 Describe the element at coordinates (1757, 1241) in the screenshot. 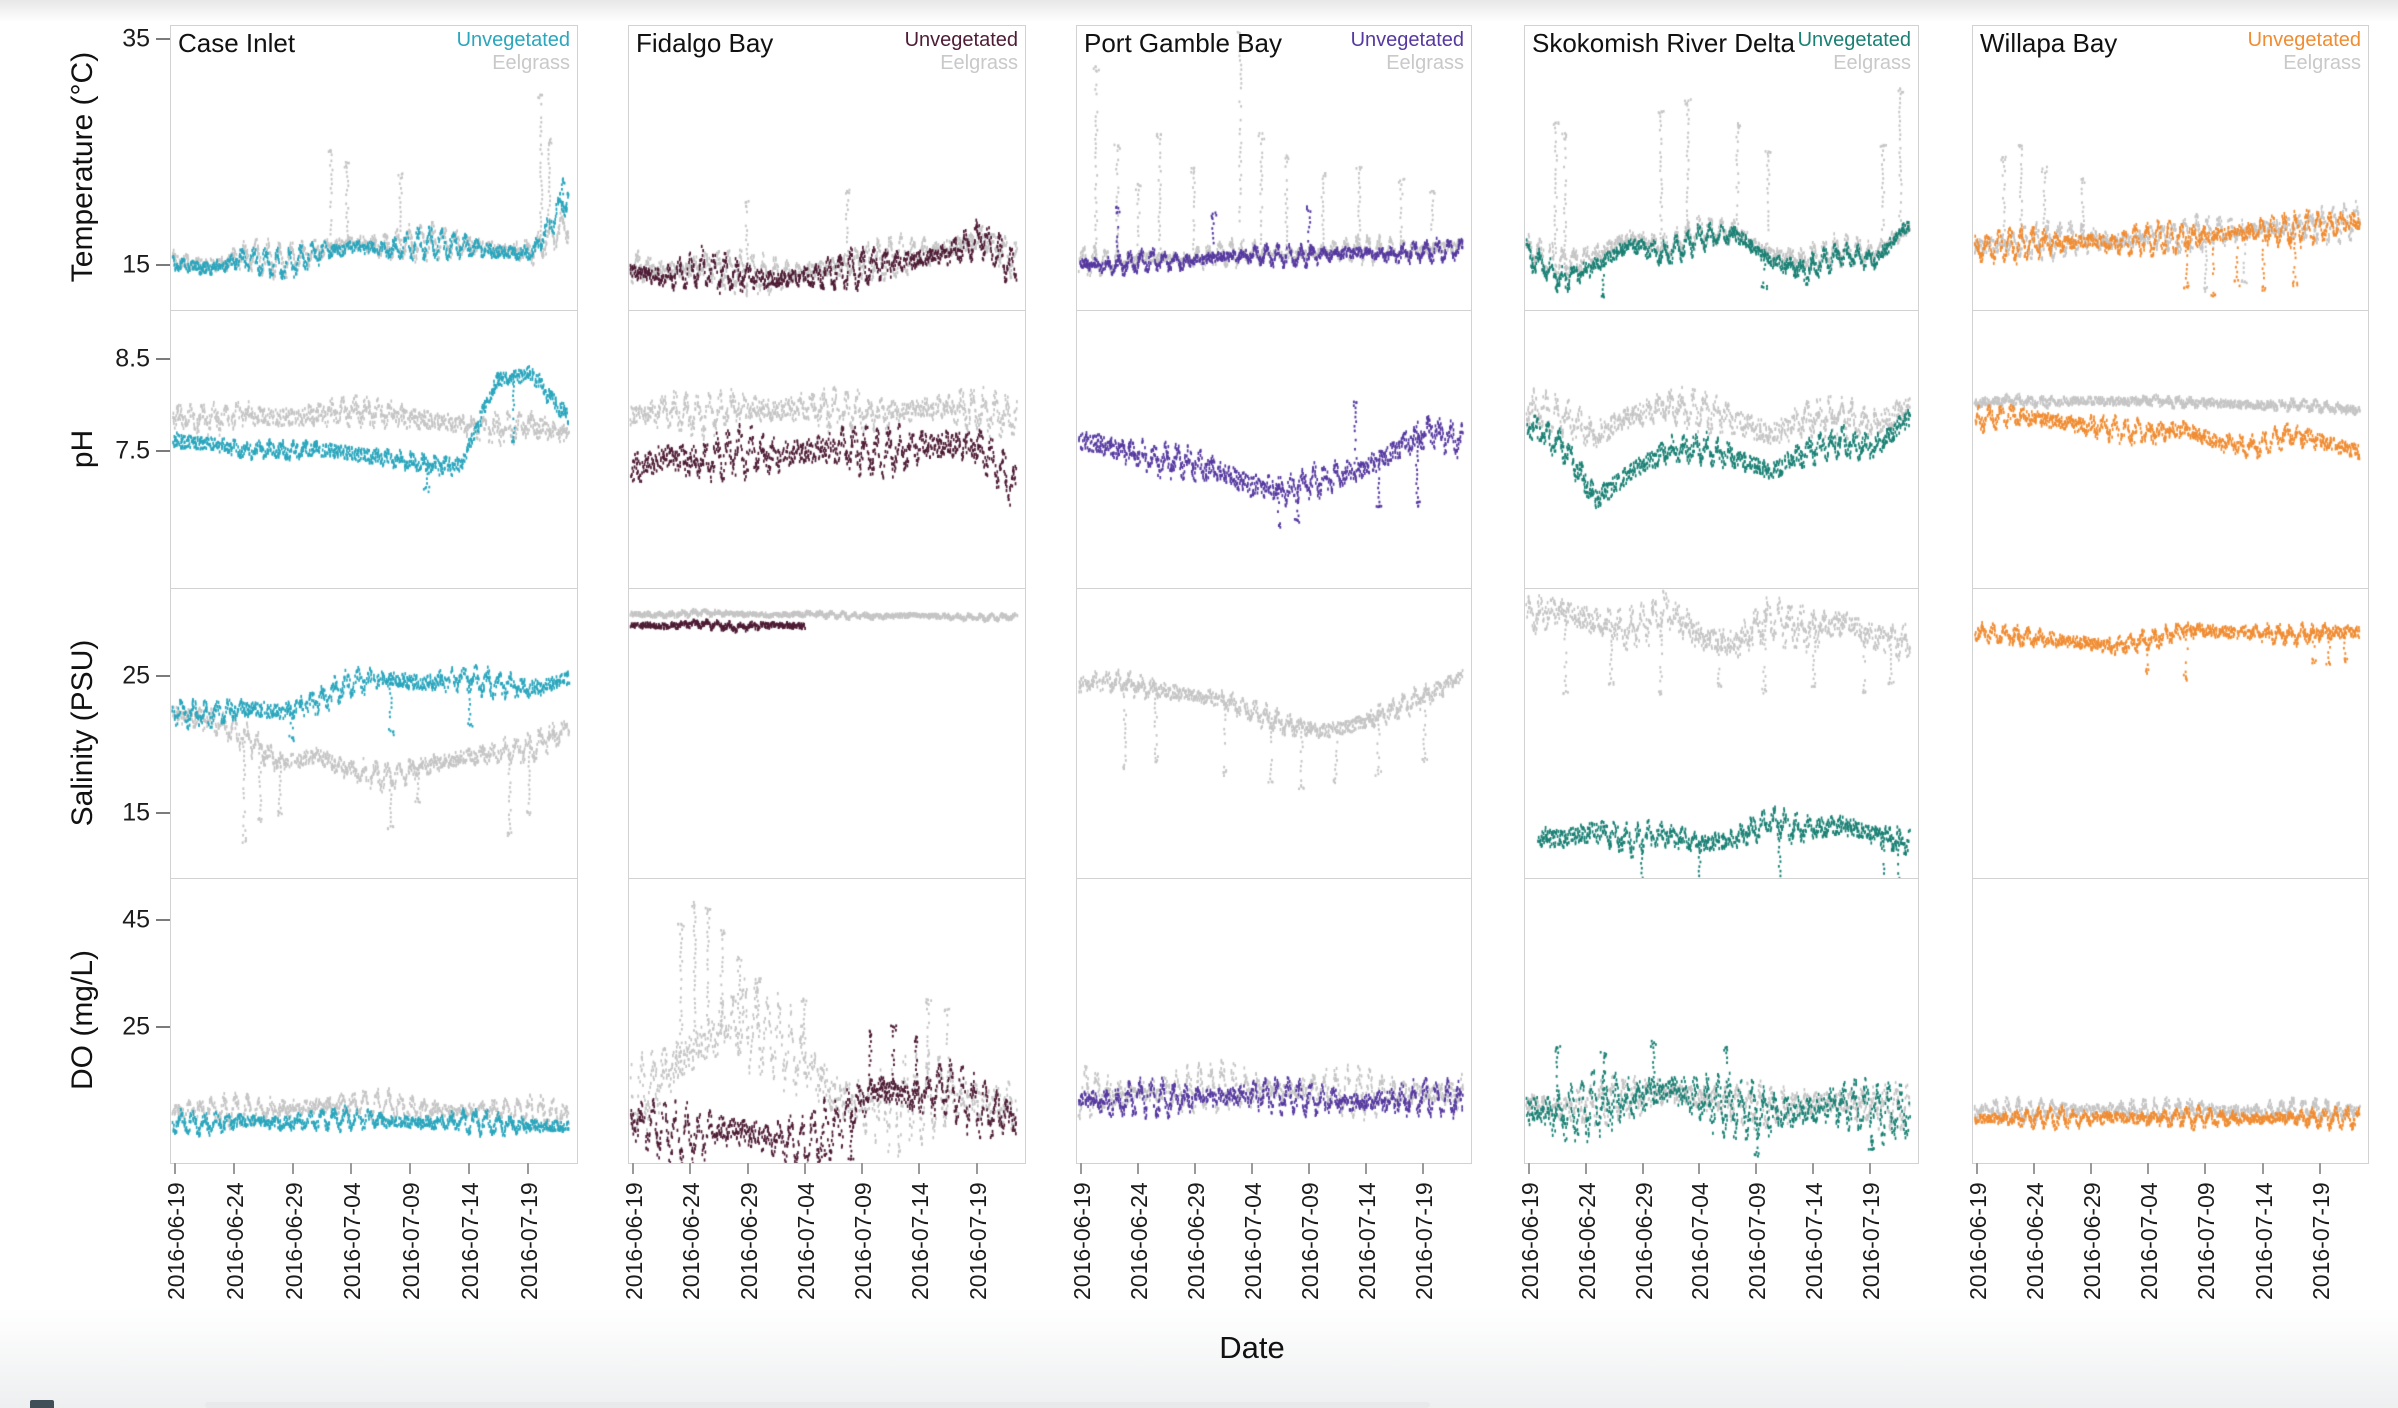

I see `x-tick-label-3-4: 2016-07-09` at that location.